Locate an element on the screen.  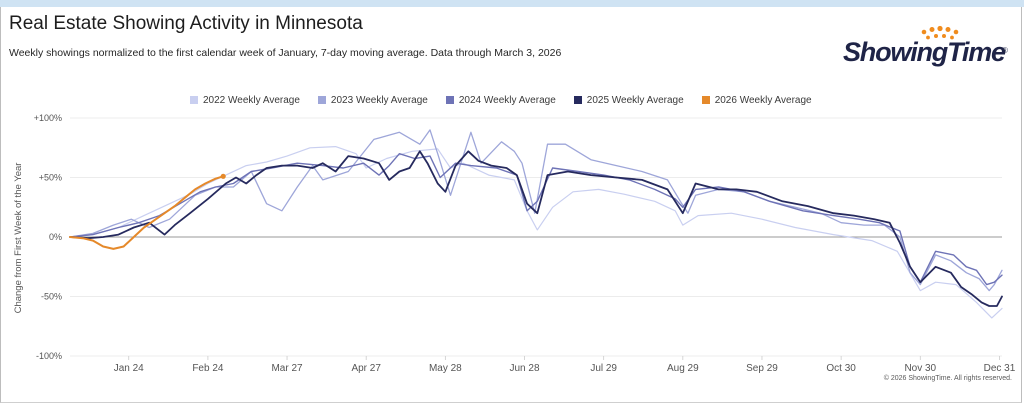
legend-label-2025: 2025 Weekly Average is located at coordinates (635, 100).